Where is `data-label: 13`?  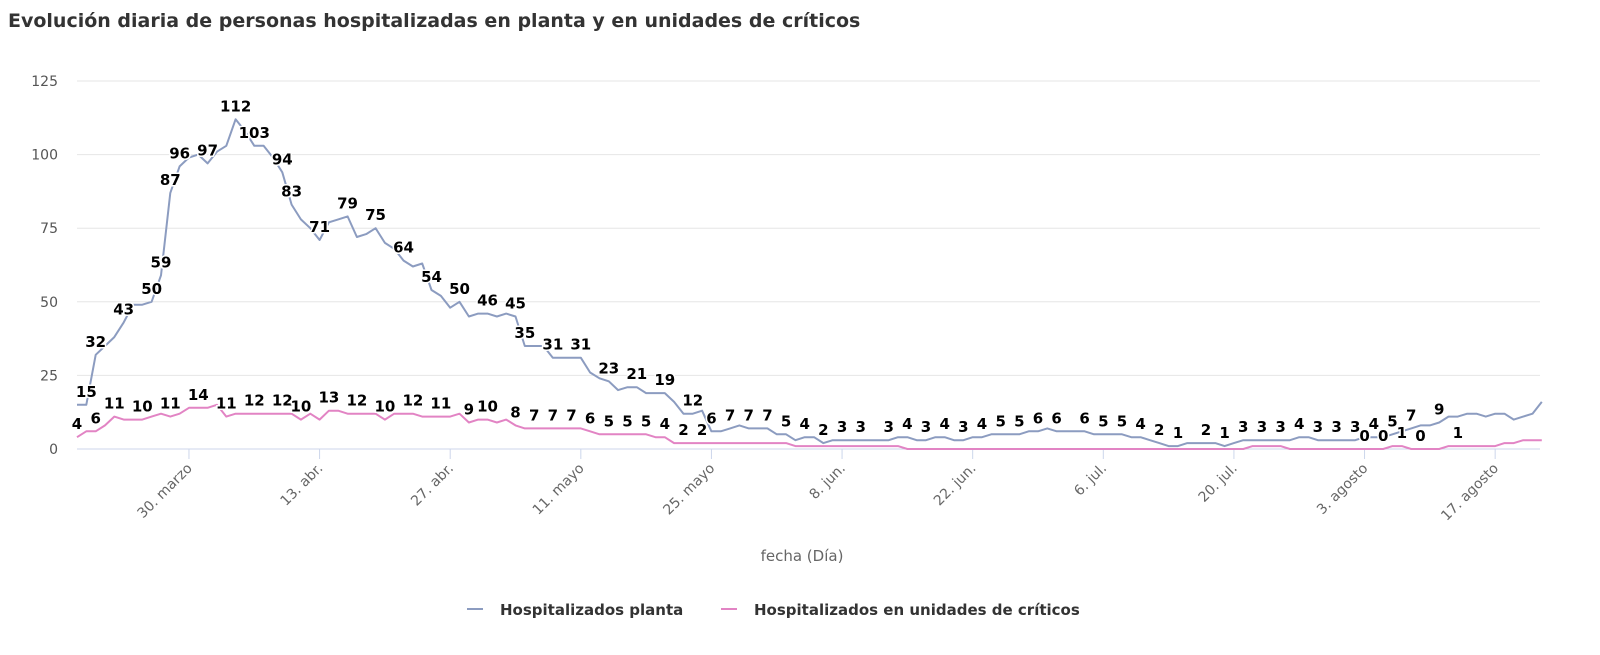 data-label: 13 is located at coordinates (328, 398).